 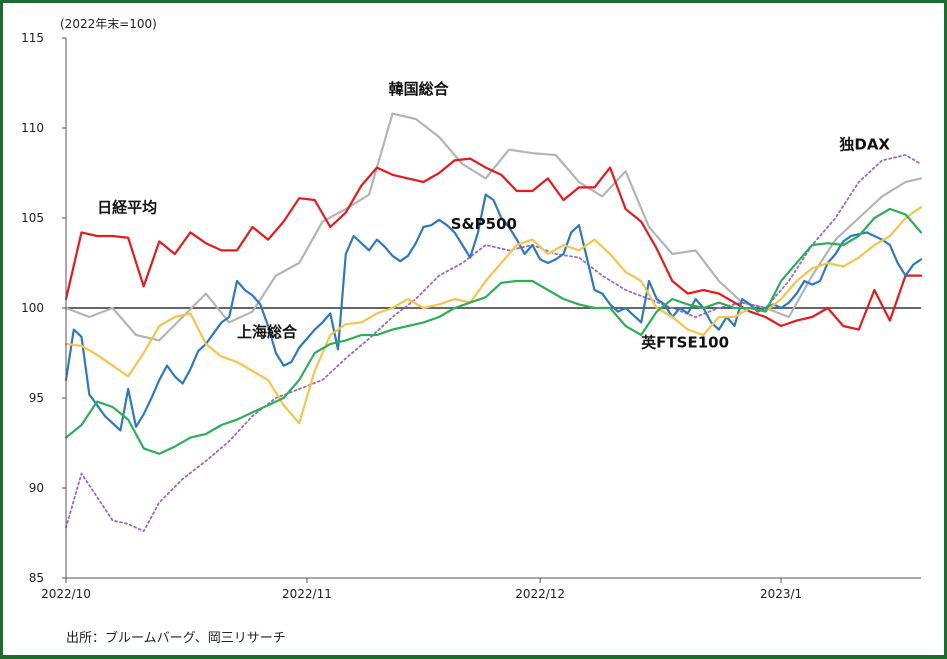 I want to click on y-tick-label: 115, so click(x=32, y=38).